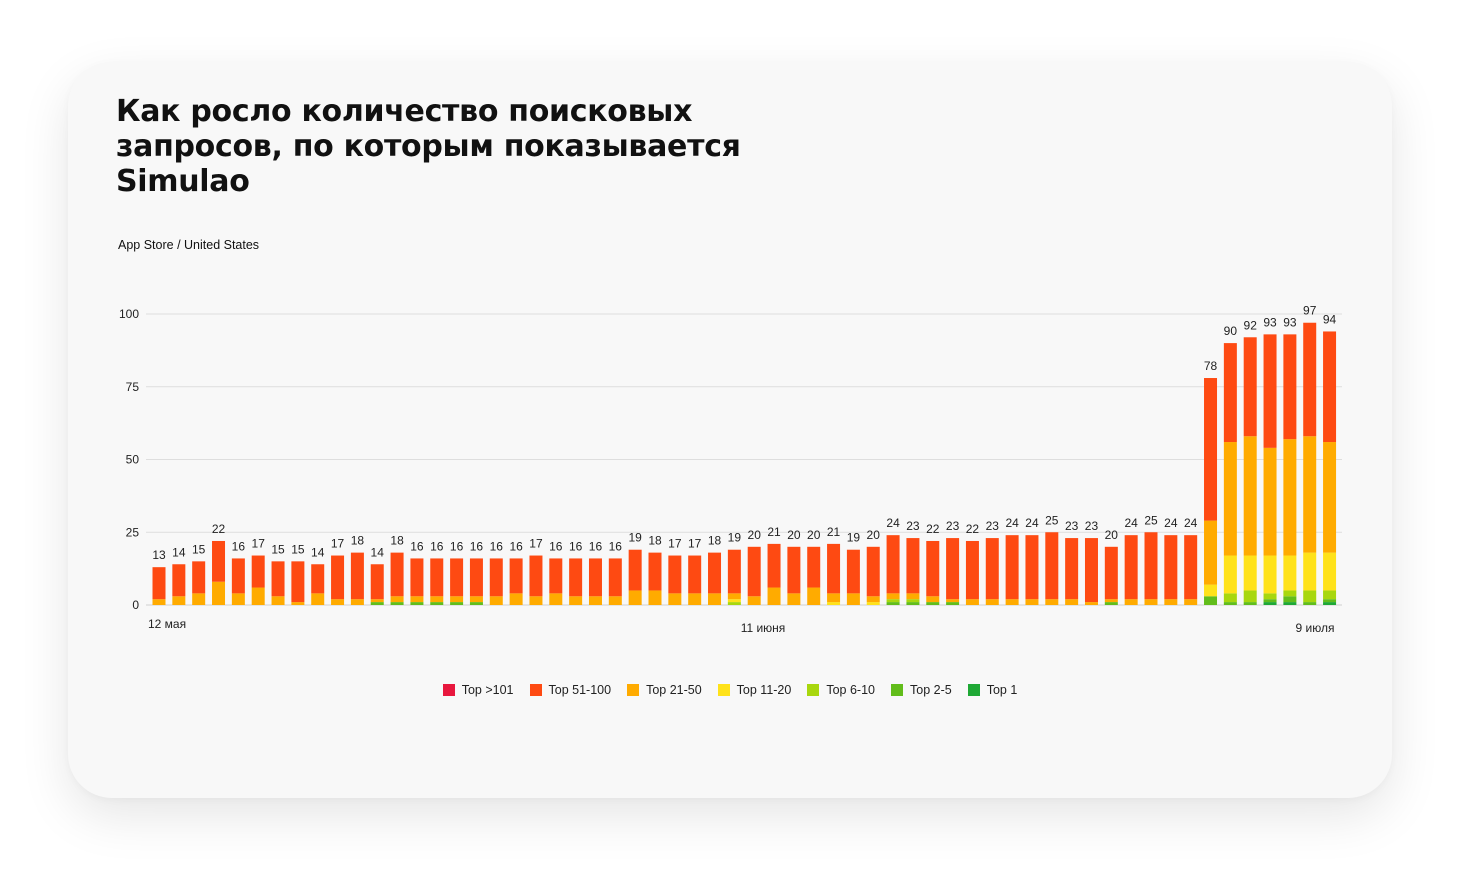  What do you see at coordinates (487, 690) in the screenshot?
I see `legend-label: Top >101` at bounding box center [487, 690].